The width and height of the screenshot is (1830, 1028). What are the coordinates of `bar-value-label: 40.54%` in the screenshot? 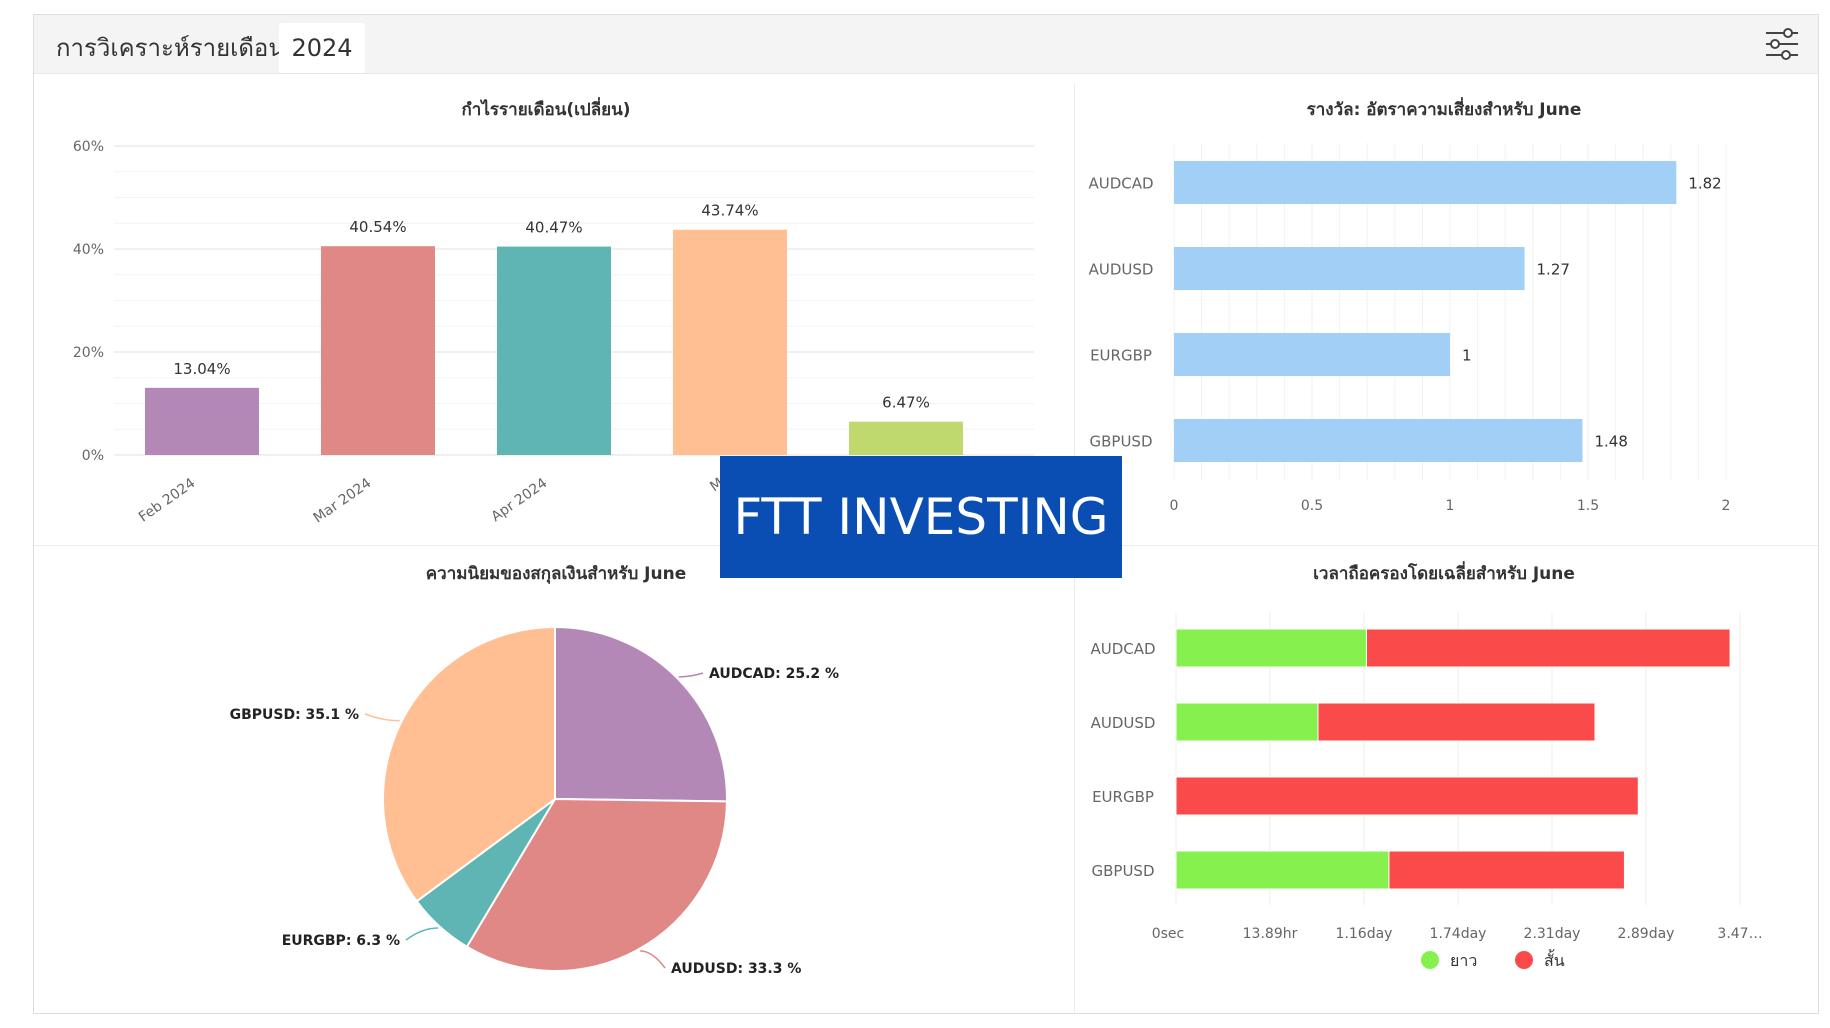 It's located at (377, 227).